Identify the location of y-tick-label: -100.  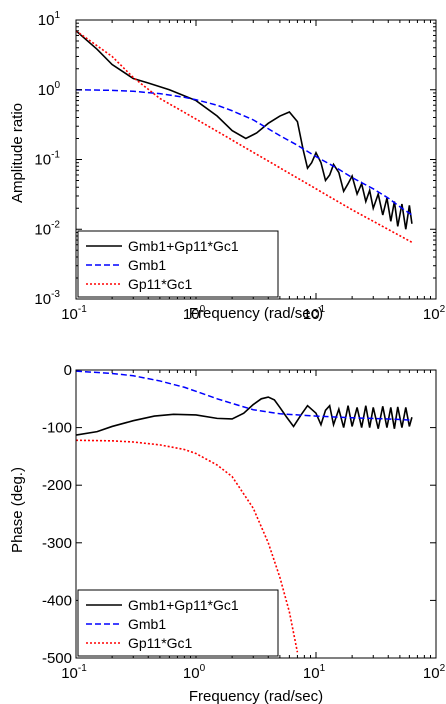
(57, 428).